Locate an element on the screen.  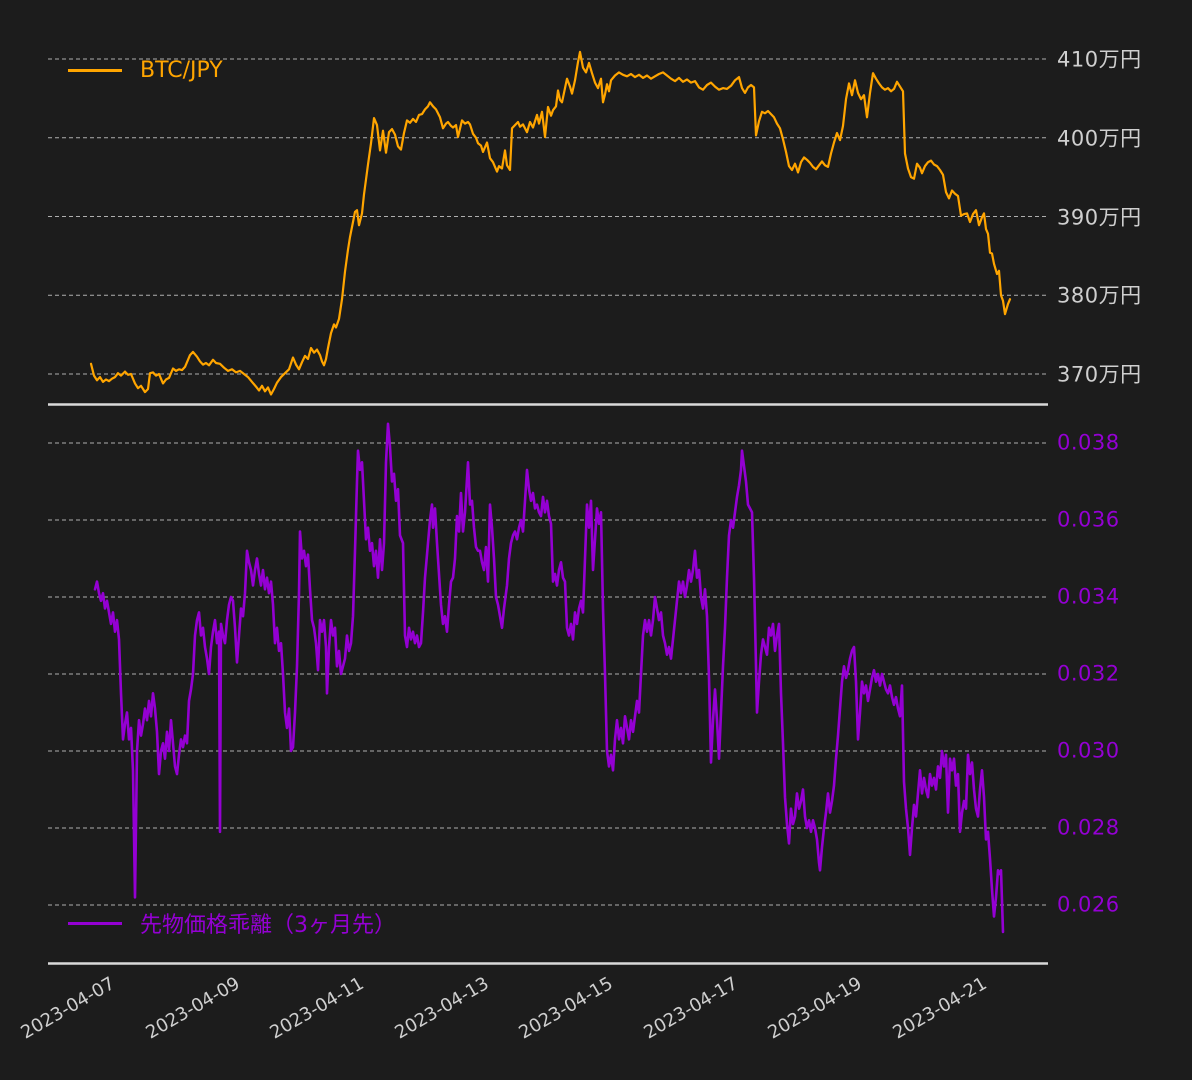
top-y-tick-label: 400万円 is located at coordinates (1099, 138).